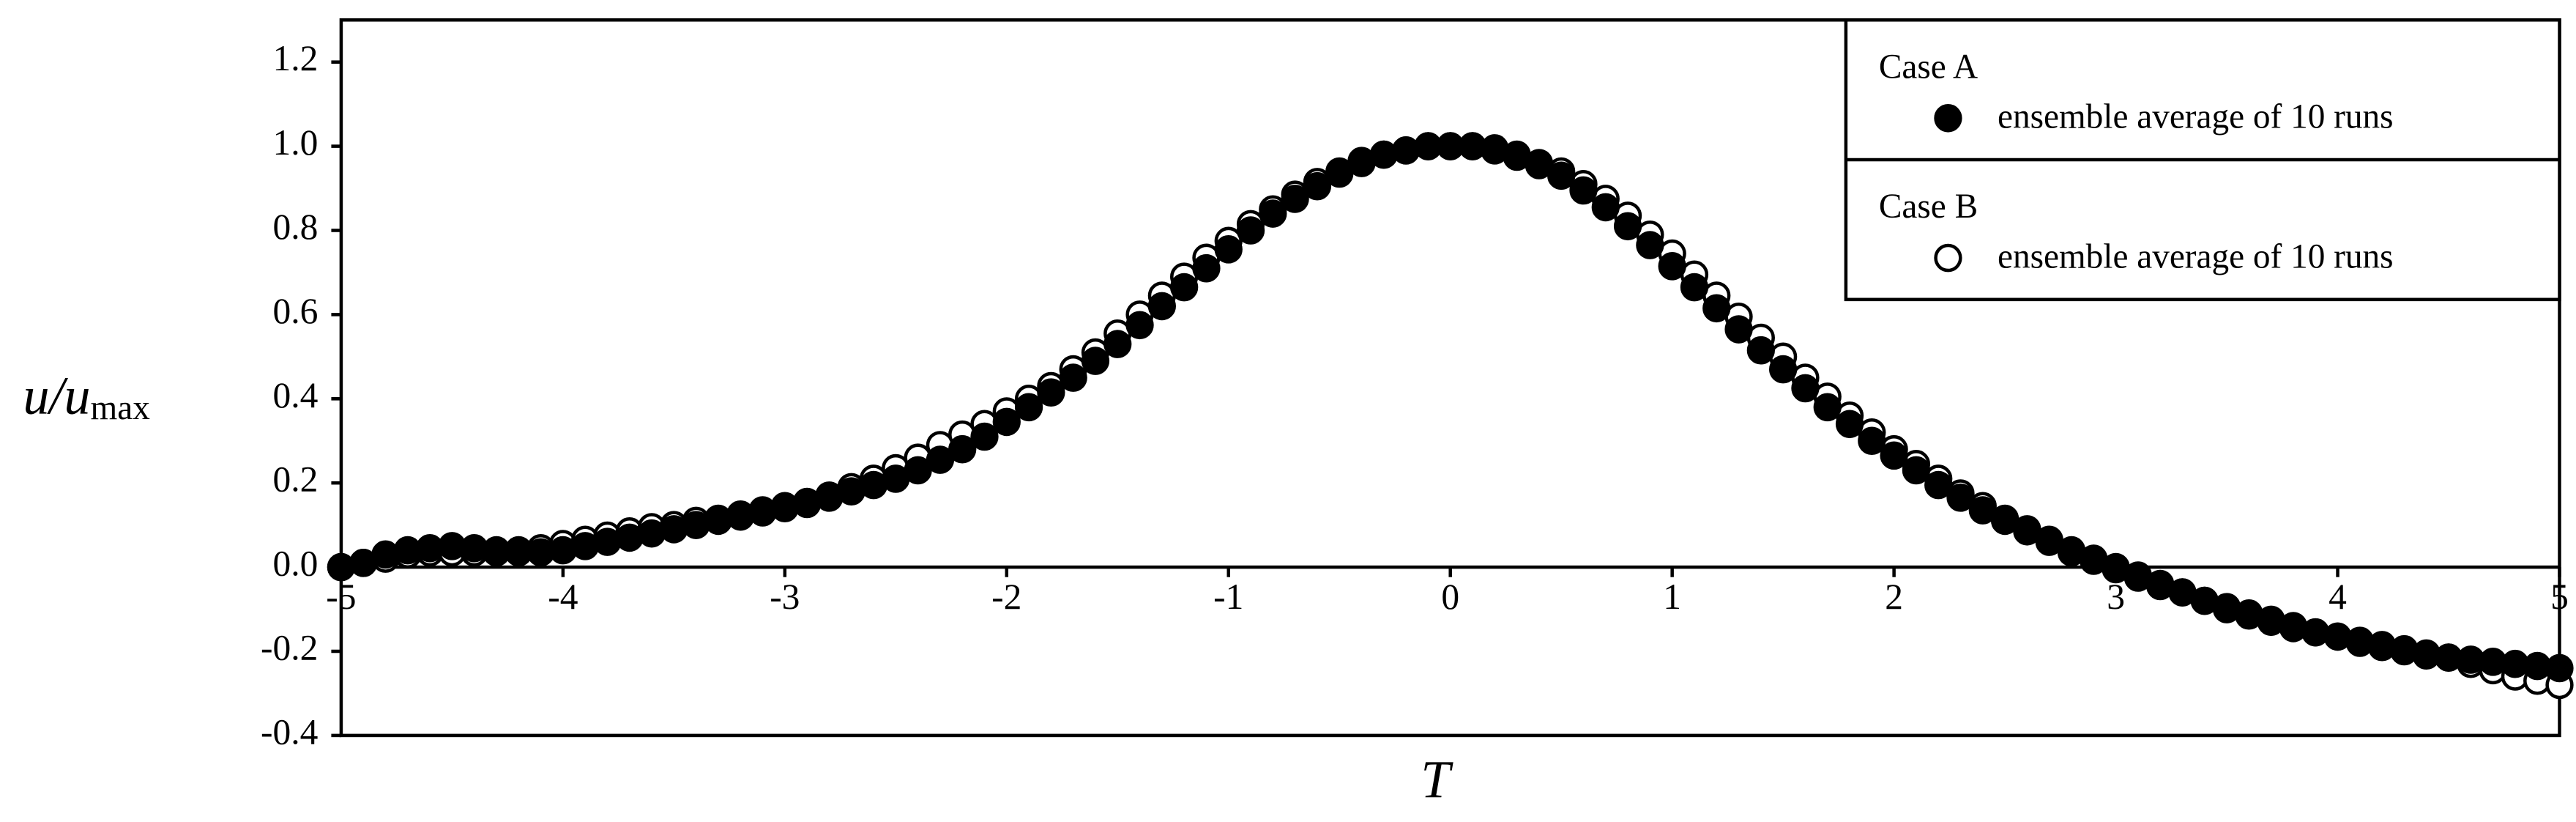 The width and height of the screenshot is (2576, 822). Describe the element at coordinates (289, 647) in the screenshot. I see `y-tick-label: -0.2` at that location.